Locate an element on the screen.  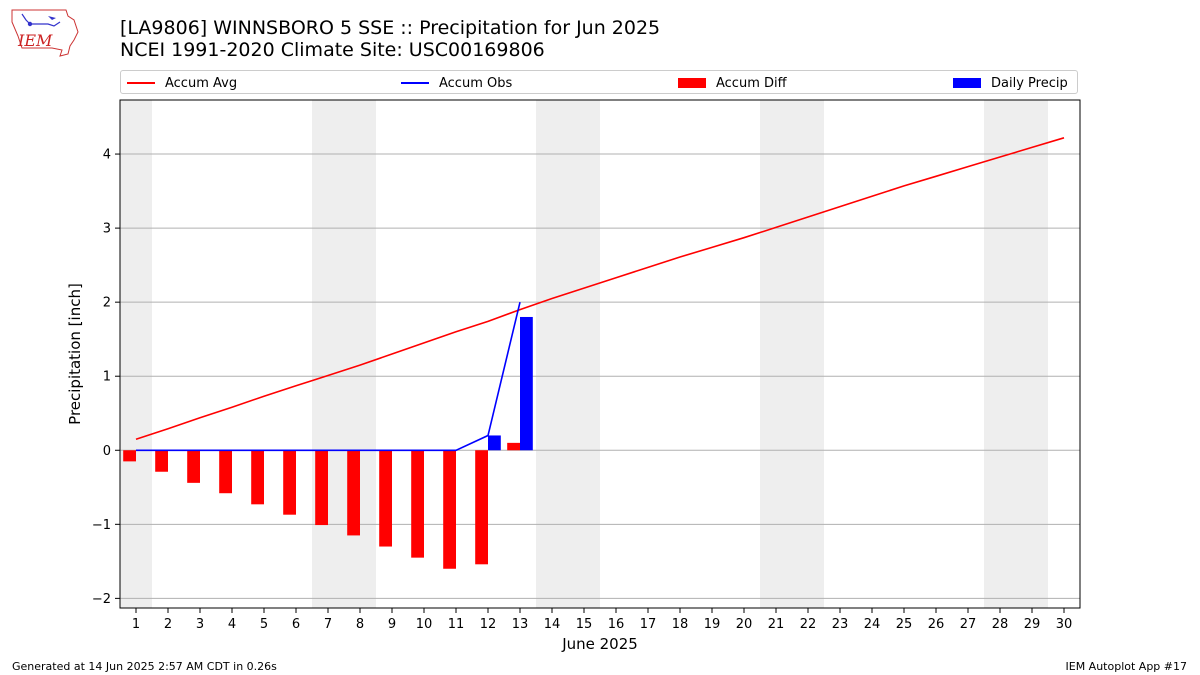
x-tick-label-1: 1 is located at coordinates (136, 624).